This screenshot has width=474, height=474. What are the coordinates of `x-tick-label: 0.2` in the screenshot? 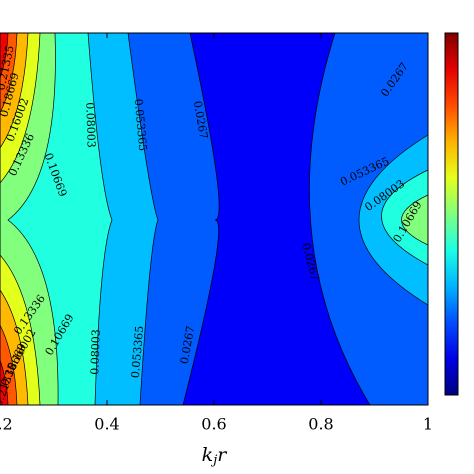 It's located at (6, 424).